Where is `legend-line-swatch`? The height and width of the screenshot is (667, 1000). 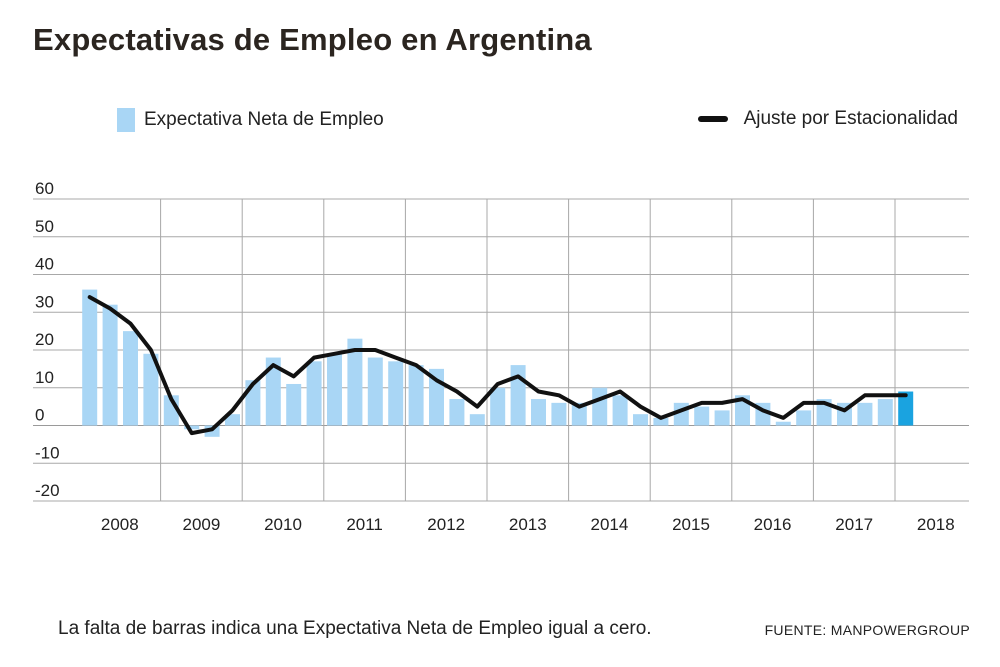
legend-line-swatch is located at coordinates (712, 119).